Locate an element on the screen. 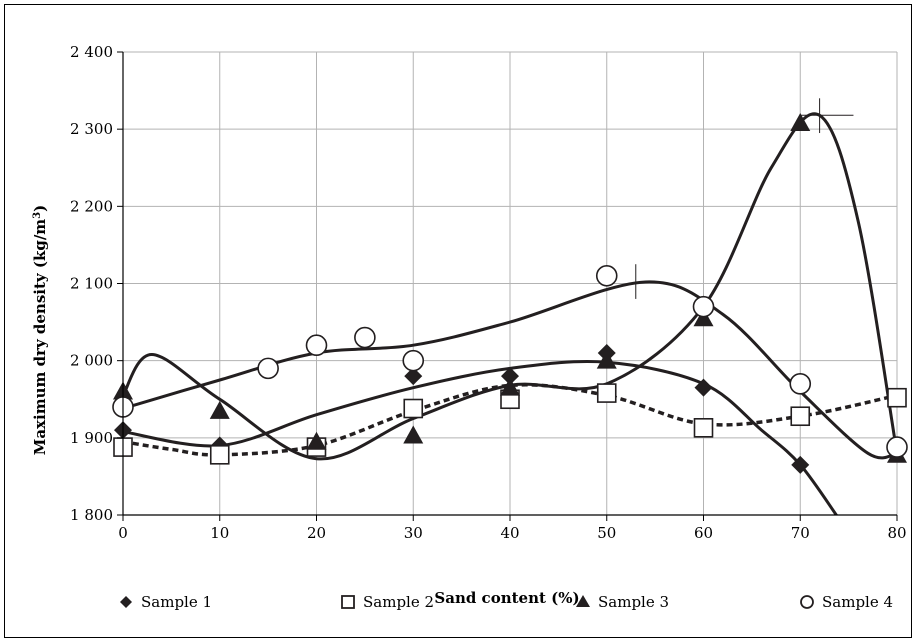 The image size is (918, 643). legend-item: Sample 1 is located at coordinates (166, 602).